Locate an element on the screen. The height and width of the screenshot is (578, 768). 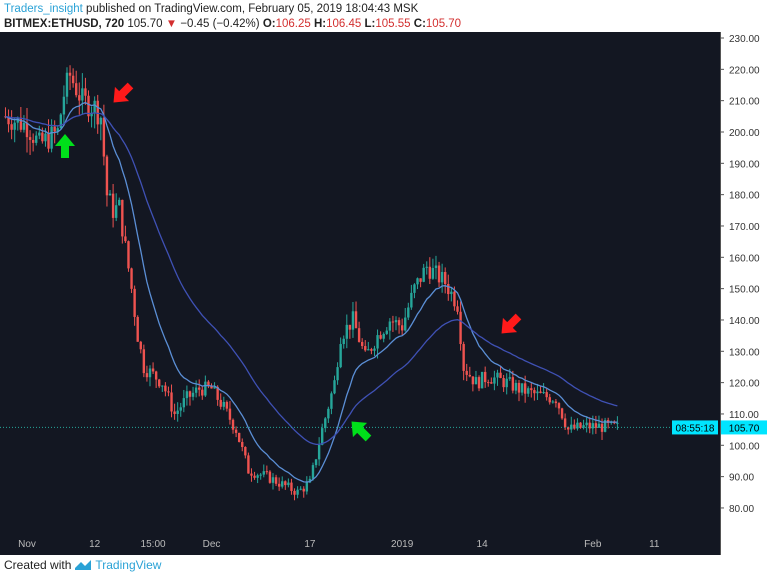
arrow-down-left-icon is located at coordinates (511, 323).